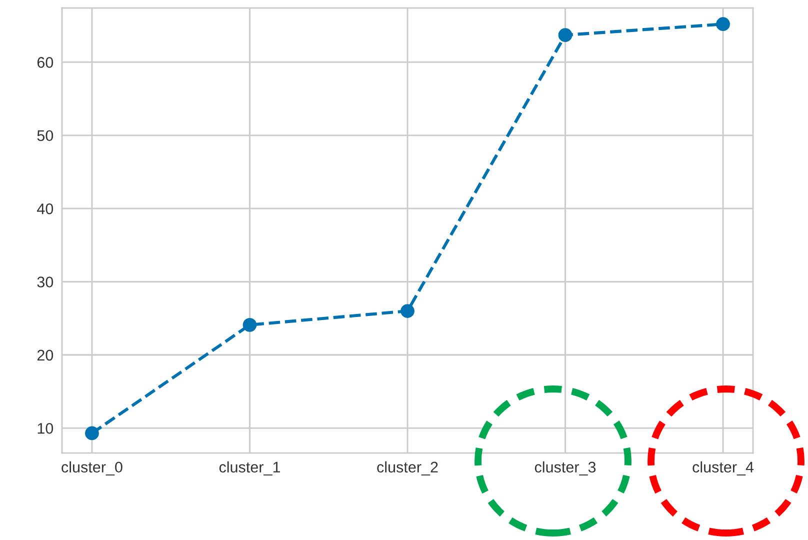  What do you see at coordinates (407, 468) in the screenshot?
I see `x-tick-label: cluster_2` at bounding box center [407, 468].